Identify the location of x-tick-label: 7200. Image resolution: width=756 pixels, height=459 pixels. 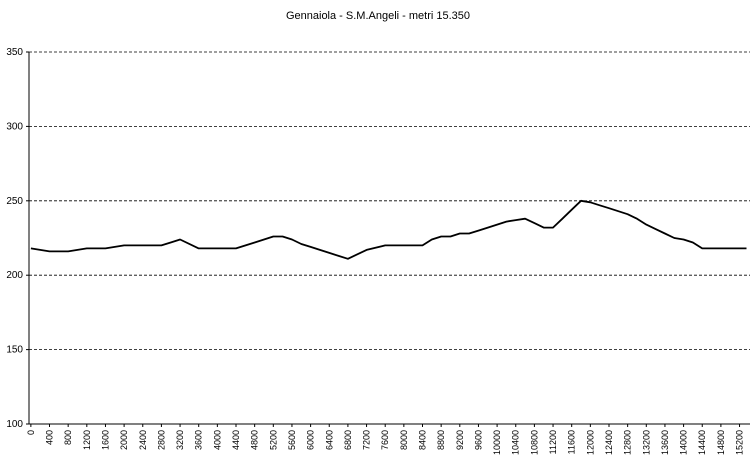
(367, 440).